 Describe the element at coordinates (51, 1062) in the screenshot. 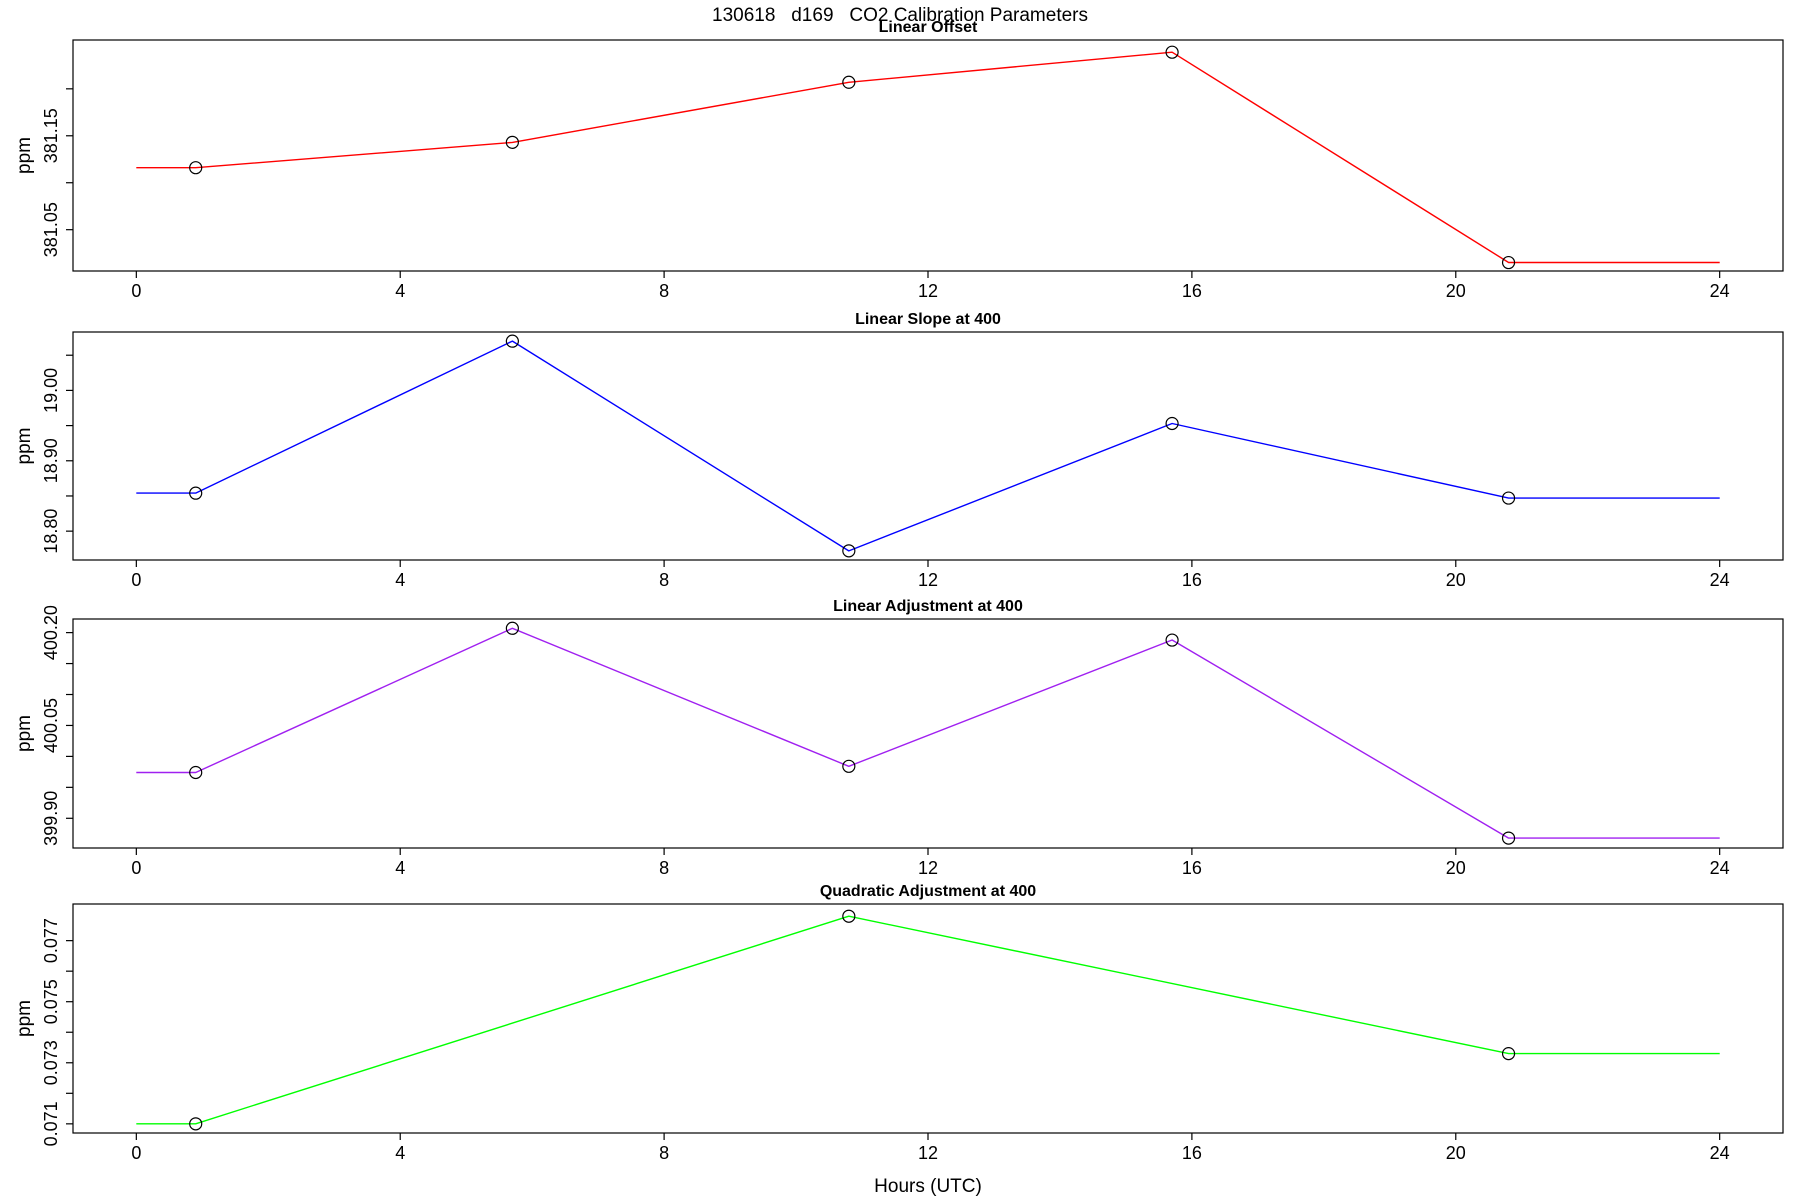

I see `y-tick-label: 0.073` at that location.